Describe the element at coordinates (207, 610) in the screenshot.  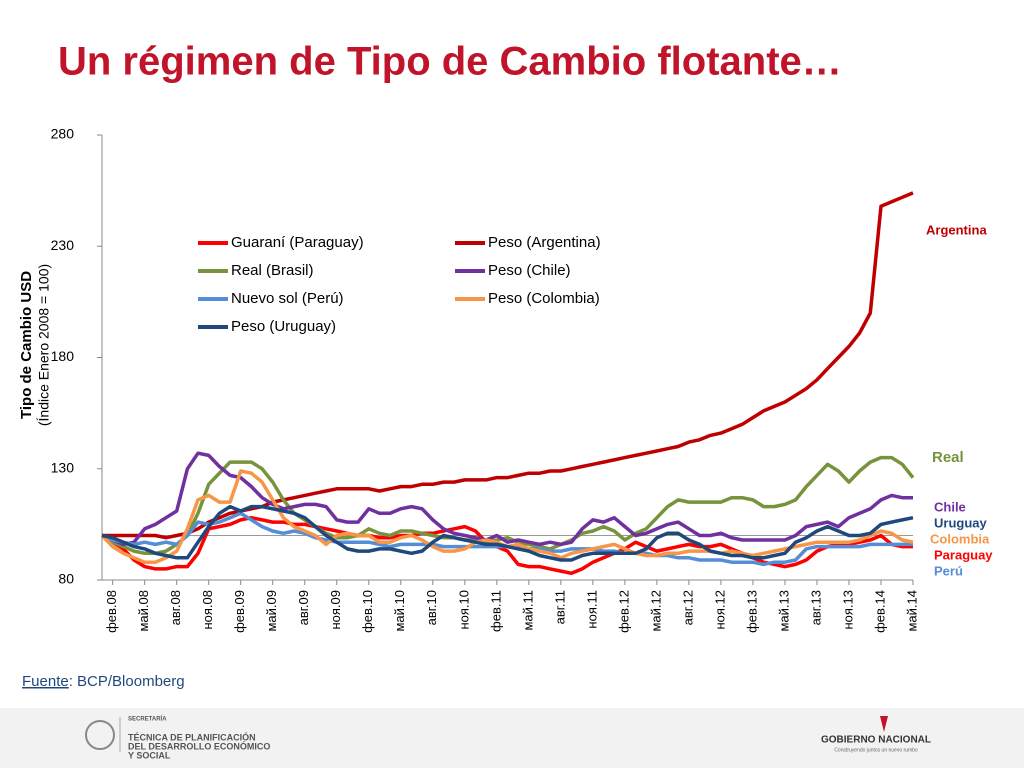
I see `x-tick-label: ноя.08` at that location.